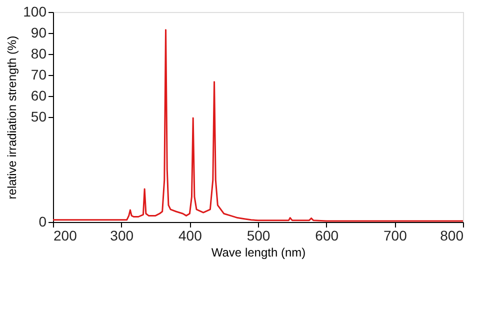 This screenshot has height=324, width=500. What do you see at coordinates (38, 32) in the screenshot?
I see `y-tick-label: 90` at bounding box center [38, 32].